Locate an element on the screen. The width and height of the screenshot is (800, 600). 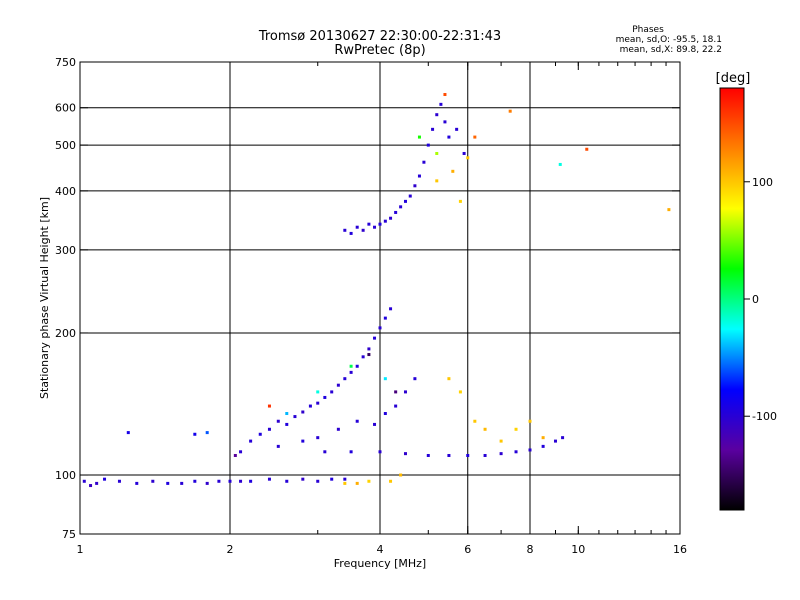
chart-subtitle: RwPretec (8p) is located at coordinates (379, 50).